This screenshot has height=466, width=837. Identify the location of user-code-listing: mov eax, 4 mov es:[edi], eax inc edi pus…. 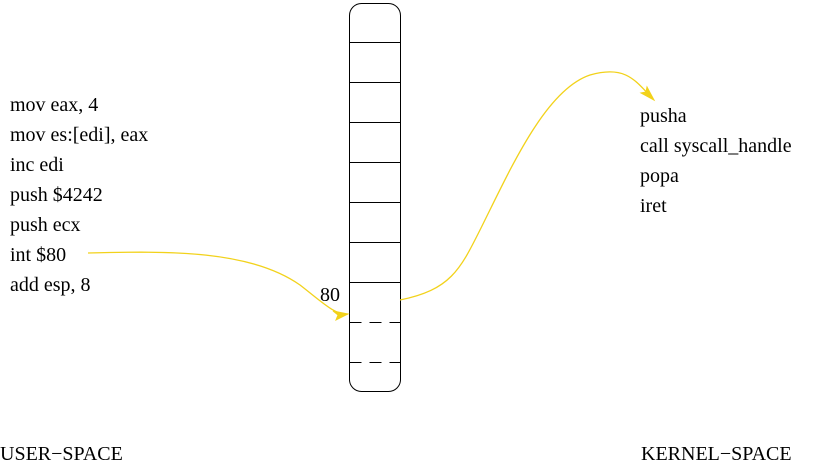
(79, 195).